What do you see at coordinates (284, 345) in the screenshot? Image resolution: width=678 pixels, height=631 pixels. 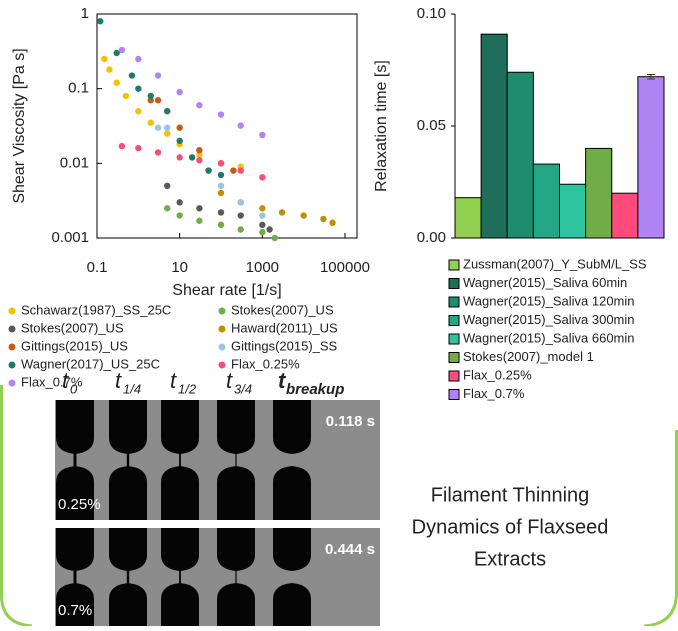 I see `legend-label: Gittings(2015)_SS` at bounding box center [284, 345].